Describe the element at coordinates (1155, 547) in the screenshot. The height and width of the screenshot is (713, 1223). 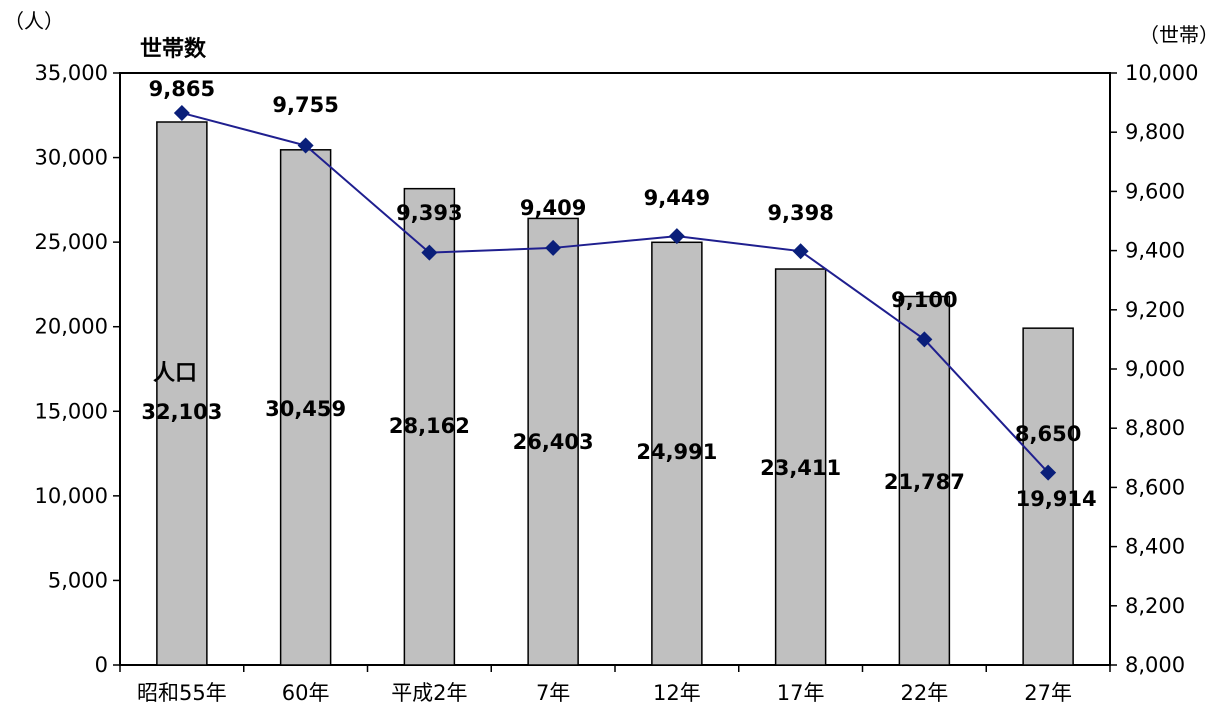
I see `right-axis-tick-label: 8,400` at that location.